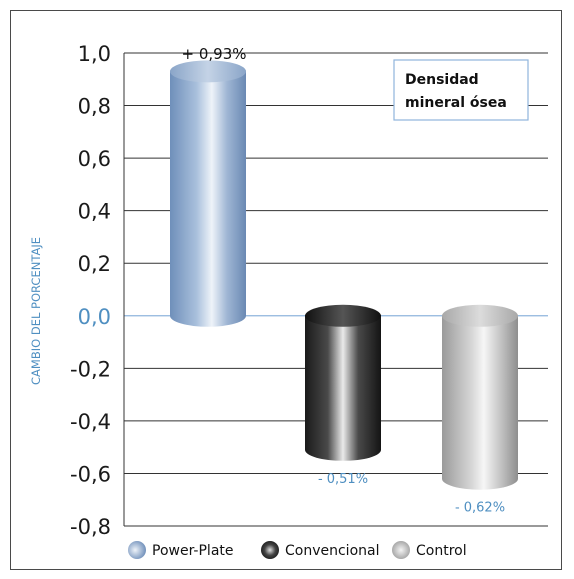 This screenshot has width=574, height=579. What do you see at coordinates (456, 103) in the screenshot?
I see `chart-title-line-2: mineral ósea` at bounding box center [456, 103].